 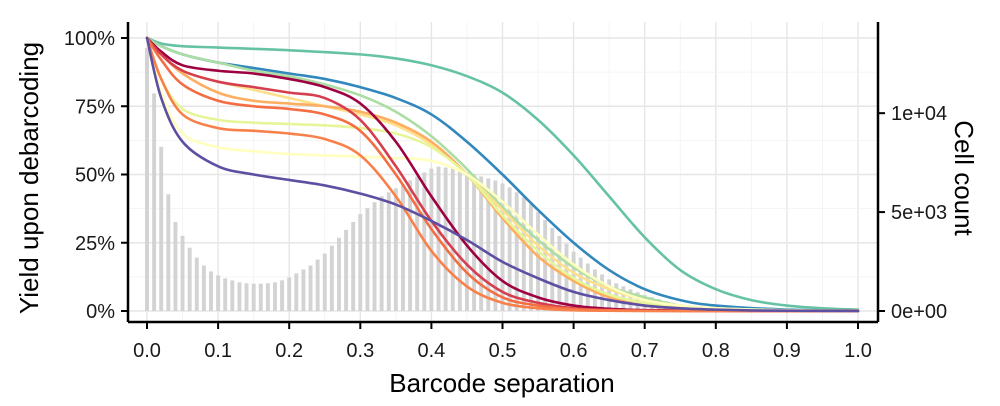 I want to click on x-tick-label: 0.0, so click(x=147, y=351).